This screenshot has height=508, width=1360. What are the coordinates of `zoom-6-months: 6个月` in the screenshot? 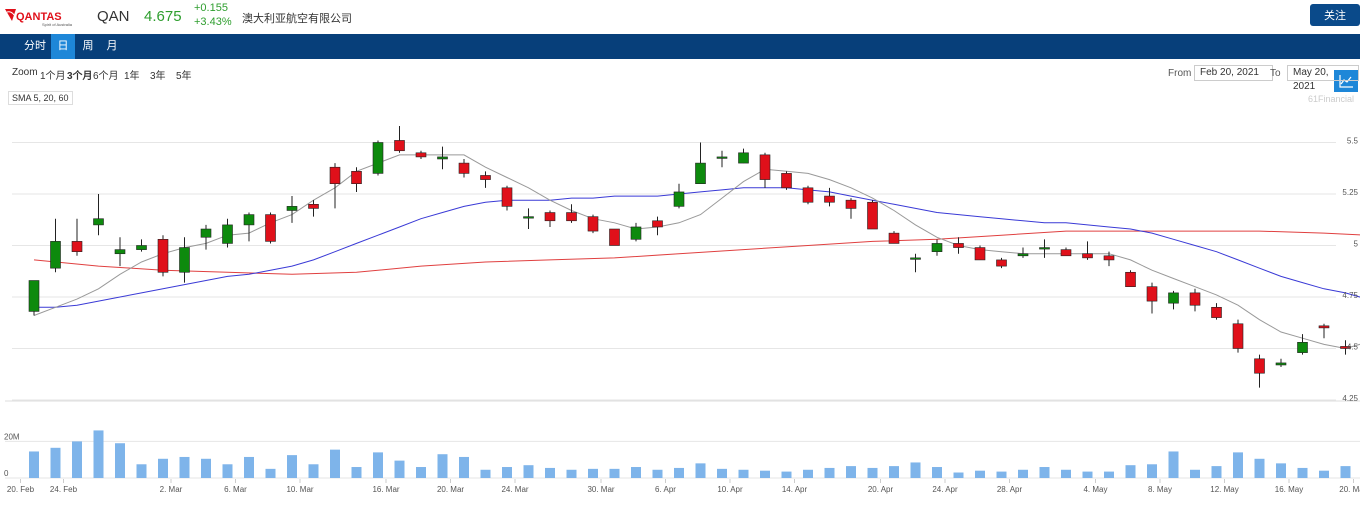 It's located at (106, 76).